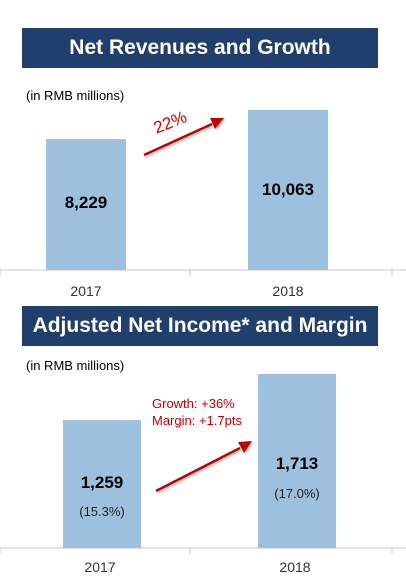 This screenshot has width=406, height=578. I want to click on margin-label-2017: (15.3%), so click(102, 511).